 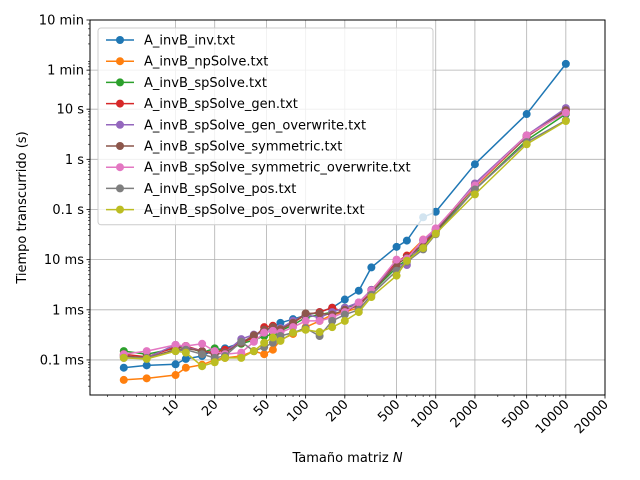 I want to click on legend-label: A_invB_inv.txt, so click(x=189, y=41).